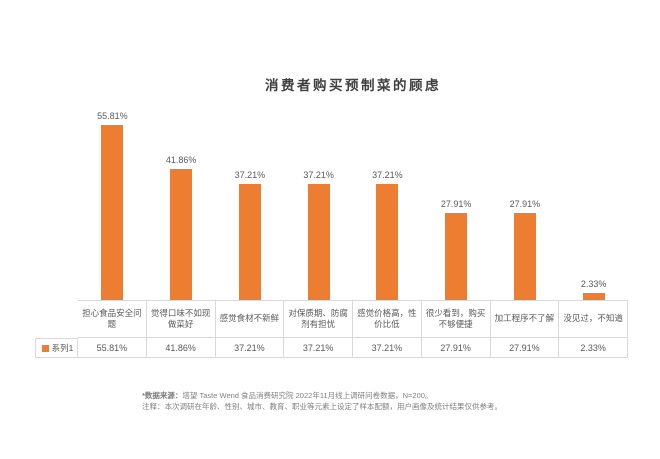 This screenshot has height=459, width=660. What do you see at coordinates (593, 283) in the screenshot?
I see `bar-value-label: 2.33%` at bounding box center [593, 283].